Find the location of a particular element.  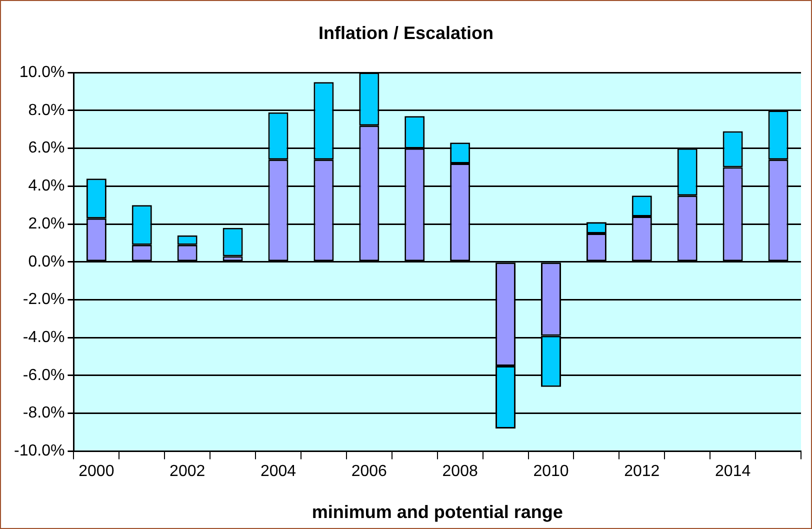

x-tick-label: 2014 is located at coordinates (733, 471).